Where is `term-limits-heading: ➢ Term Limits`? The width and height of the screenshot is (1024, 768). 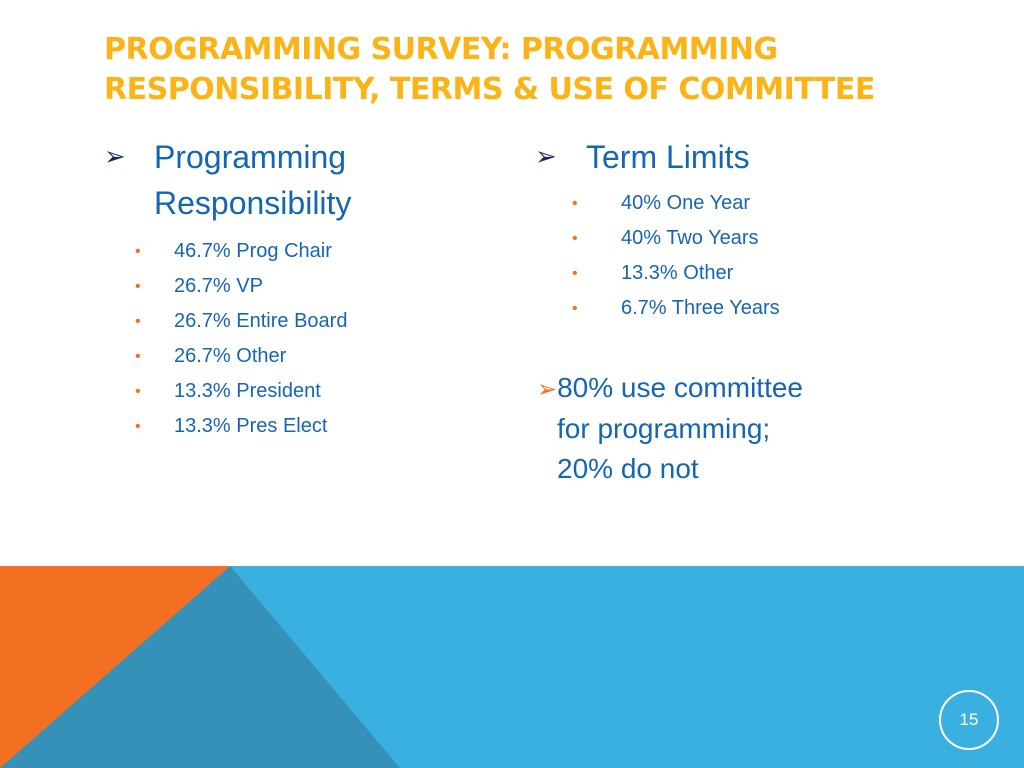
term-limits-heading: ➢ Term Limits is located at coordinates (725, 157).